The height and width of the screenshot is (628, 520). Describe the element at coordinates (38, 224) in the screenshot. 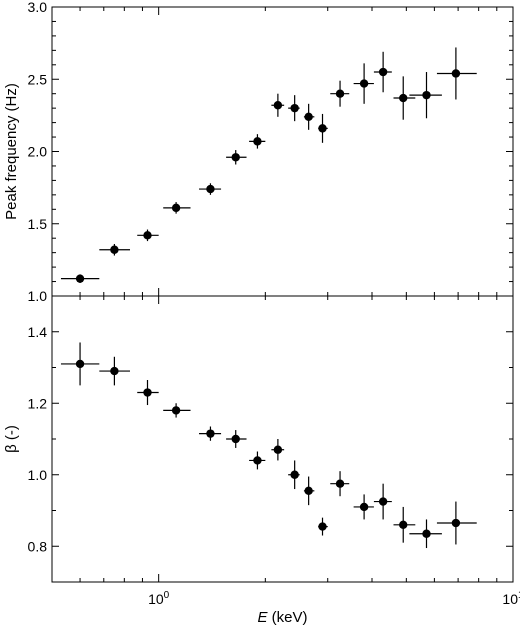

I see `y-tick-label: 1.5` at that location.